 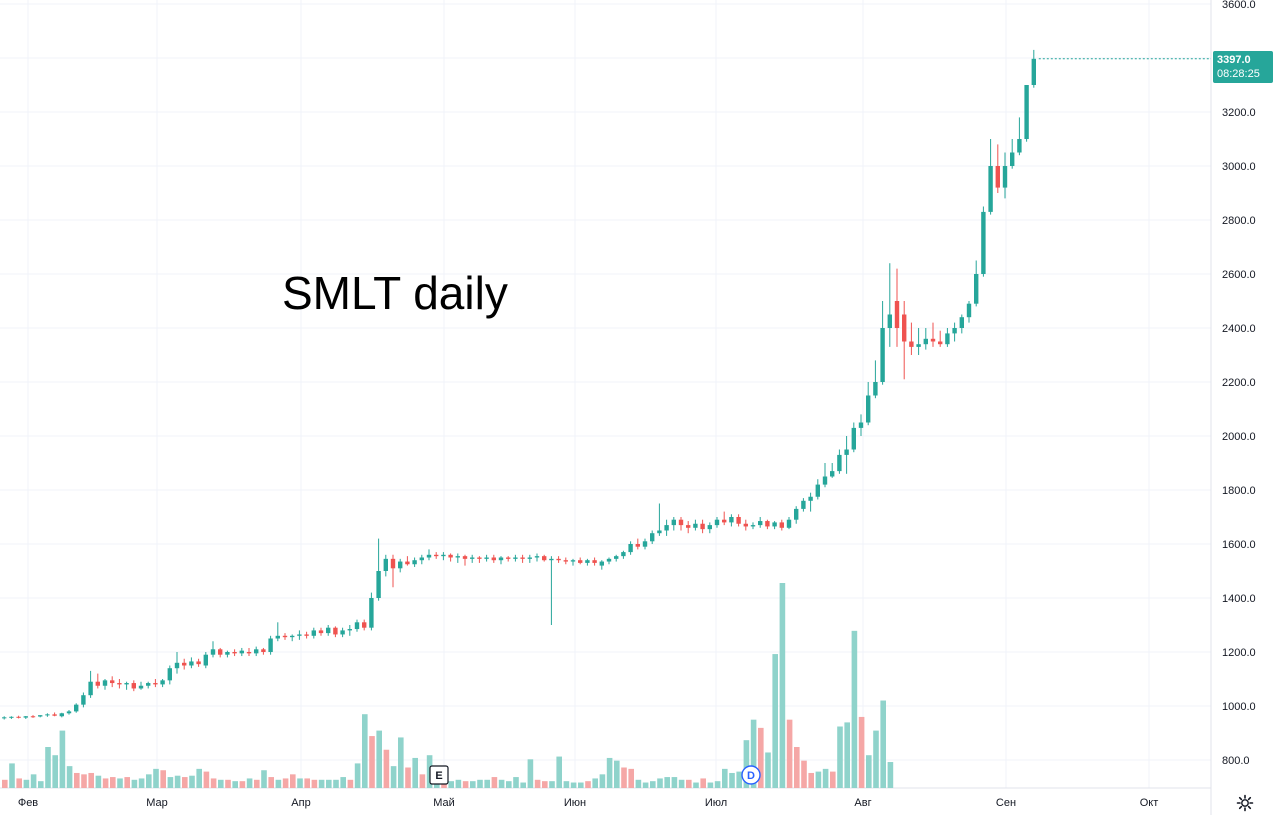 What do you see at coordinates (444, 803) in the screenshot?
I see `month-tick-label: Май` at bounding box center [444, 803].